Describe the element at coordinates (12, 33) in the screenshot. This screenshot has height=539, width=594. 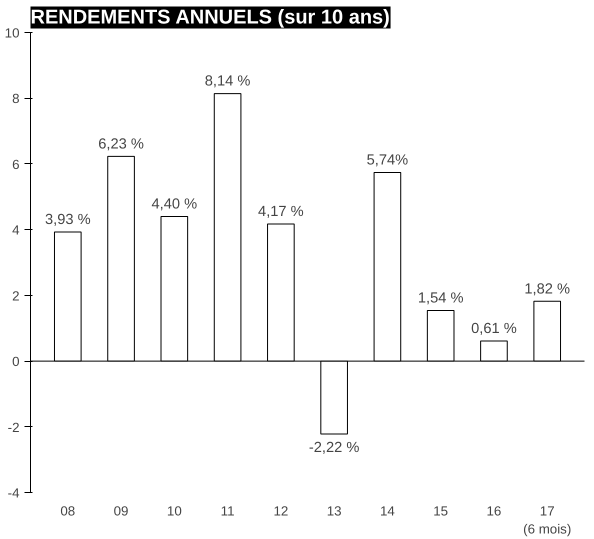
I see `y-tick-label: 10` at that location.